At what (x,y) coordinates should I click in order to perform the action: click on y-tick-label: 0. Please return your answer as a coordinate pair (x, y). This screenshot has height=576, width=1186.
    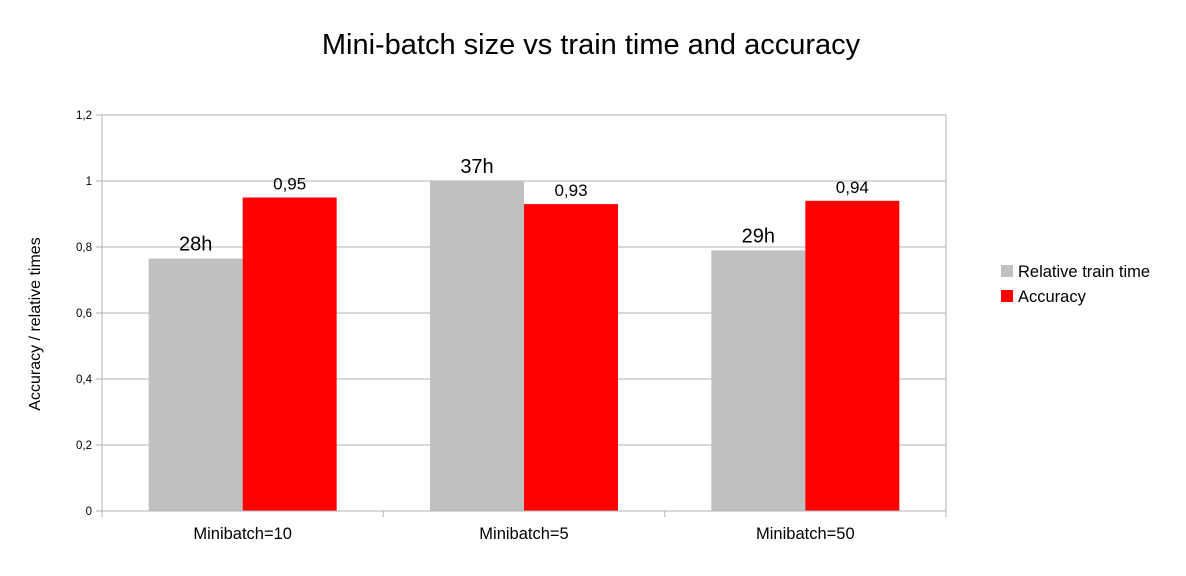
    Looking at the image, I should click on (89, 512).